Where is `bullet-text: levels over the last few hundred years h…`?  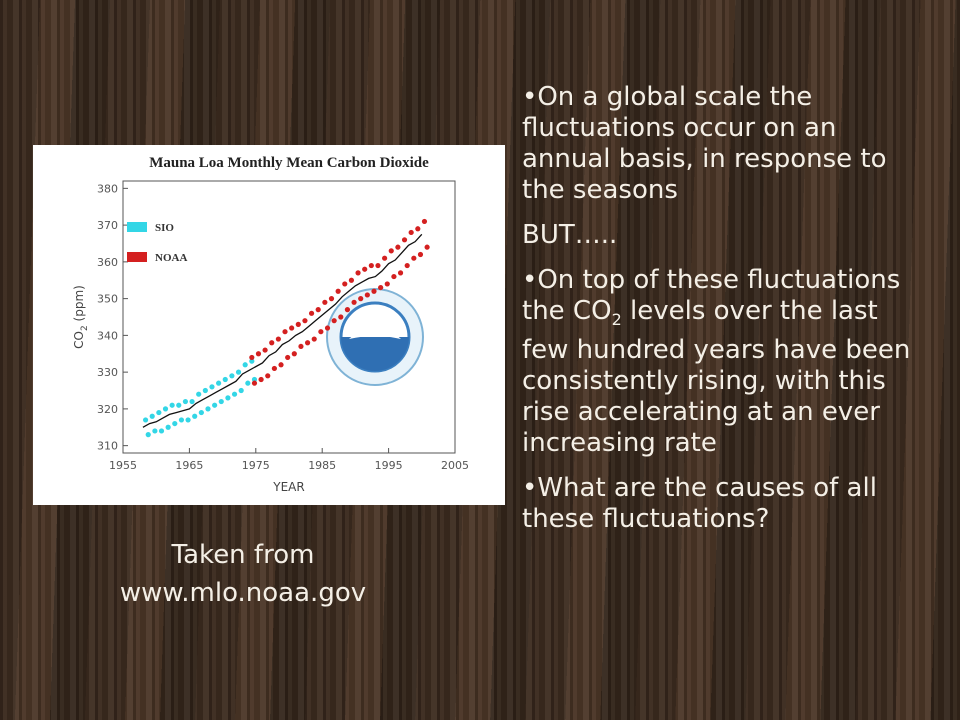
bullet-text: levels over the last few hundred years h… is located at coordinates (716, 377).